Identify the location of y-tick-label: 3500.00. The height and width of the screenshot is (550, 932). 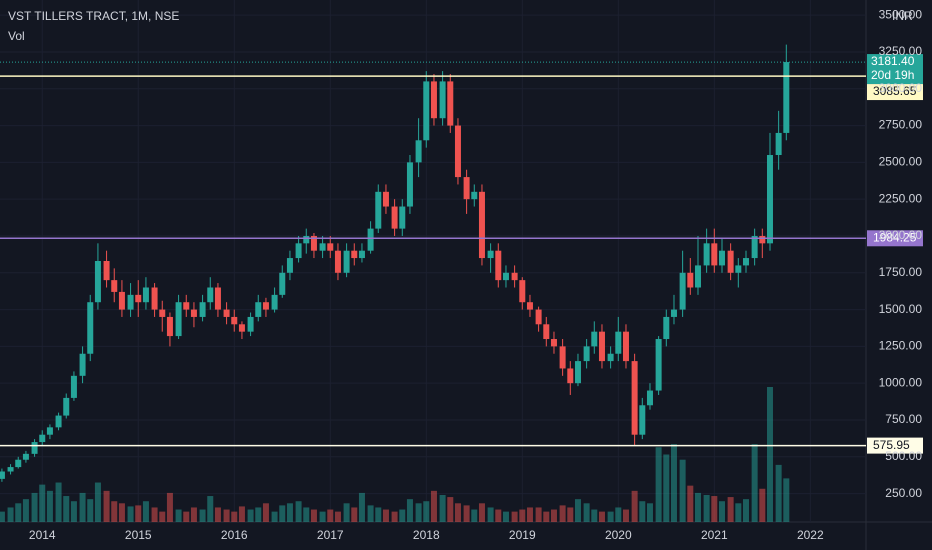
(901, 14).